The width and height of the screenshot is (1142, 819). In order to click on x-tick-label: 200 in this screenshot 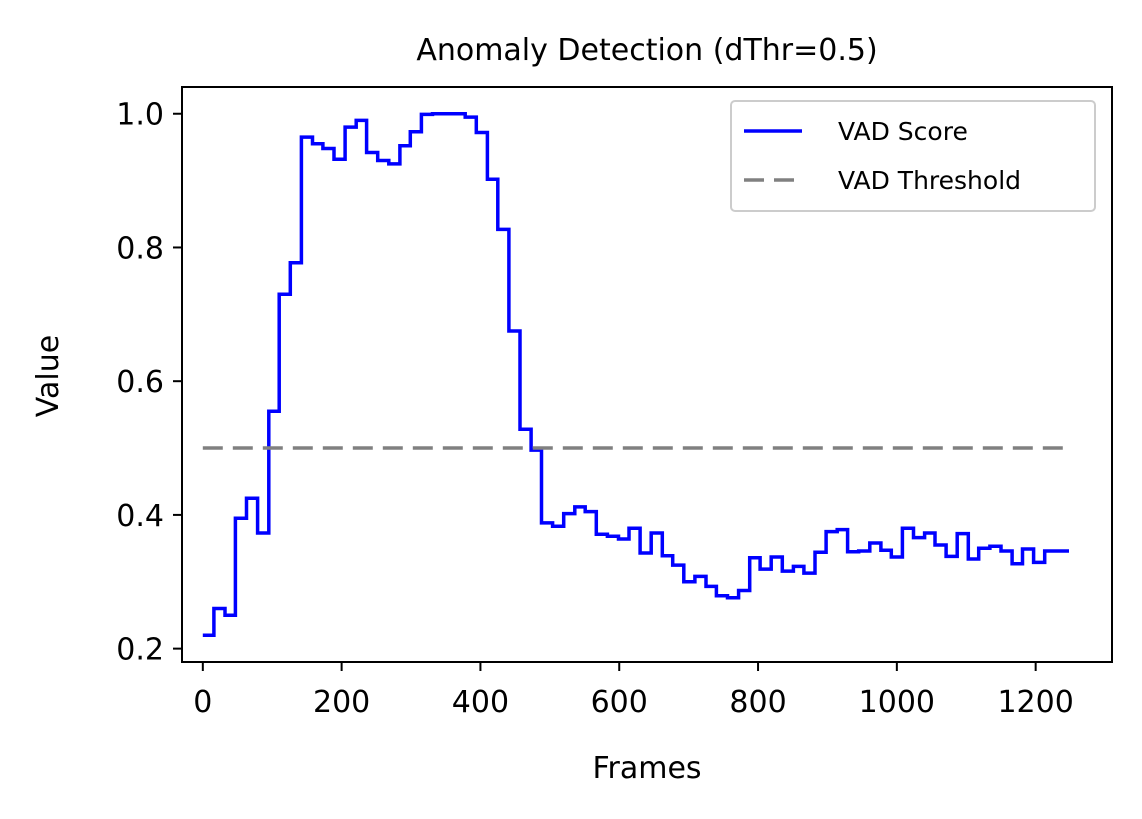, I will do `click(341, 702)`.